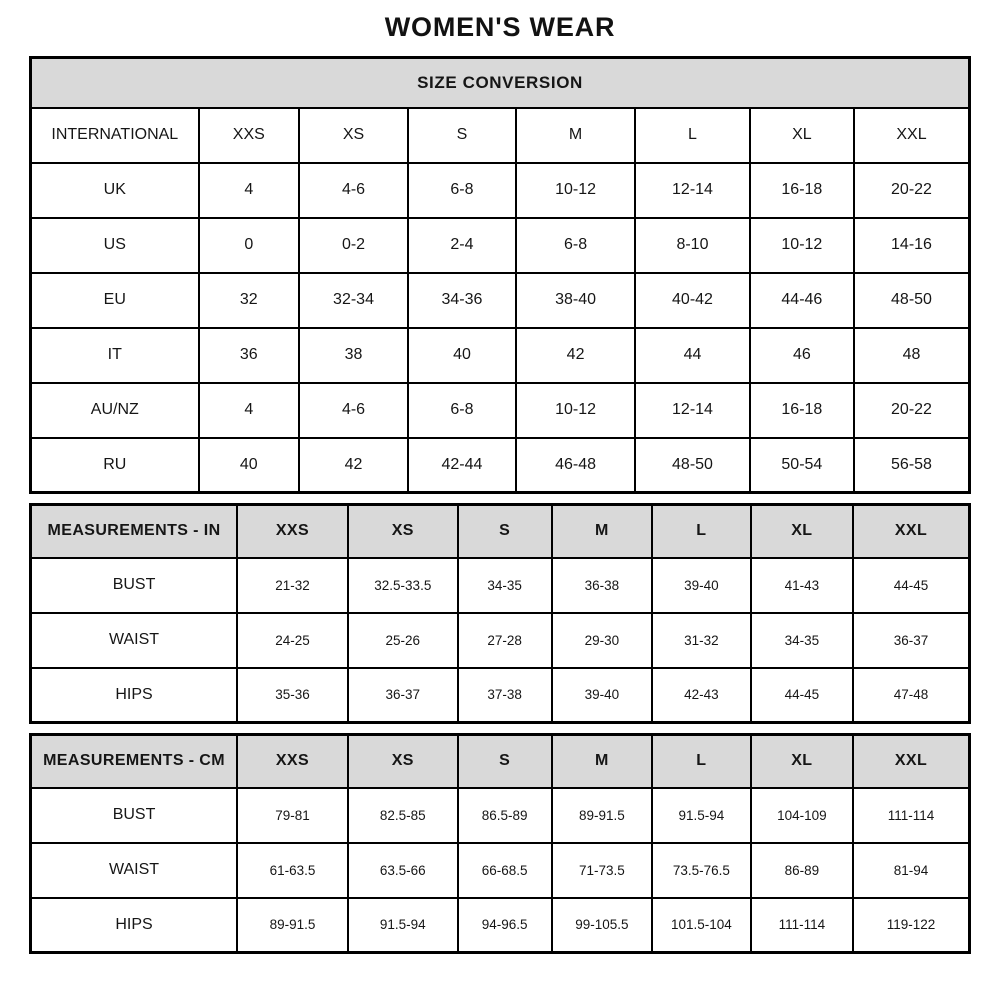 The image size is (1000, 1000). I want to click on value-cell: 48-50, so click(692, 465).